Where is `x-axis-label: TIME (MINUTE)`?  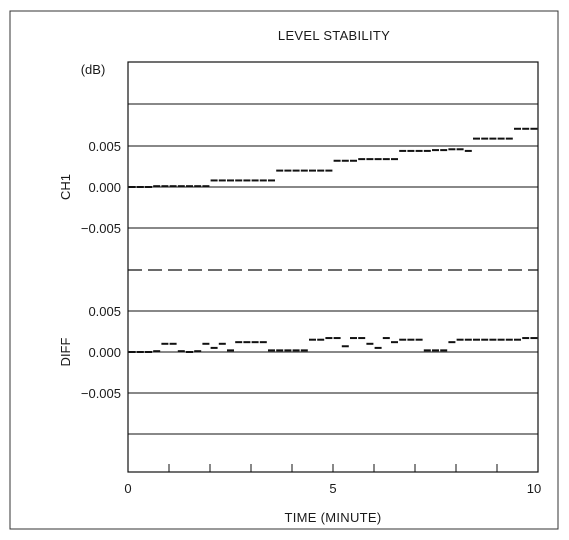 x-axis-label: TIME (MINUTE) is located at coordinates (332, 517).